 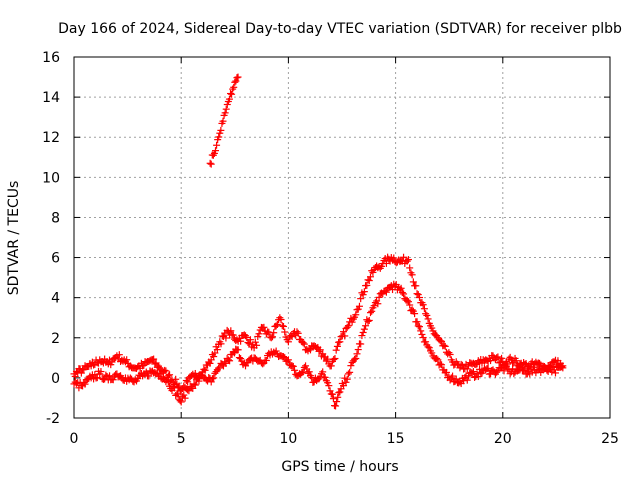 What do you see at coordinates (503, 439) in the screenshot?
I see `x-tick-label: 20` at bounding box center [503, 439].